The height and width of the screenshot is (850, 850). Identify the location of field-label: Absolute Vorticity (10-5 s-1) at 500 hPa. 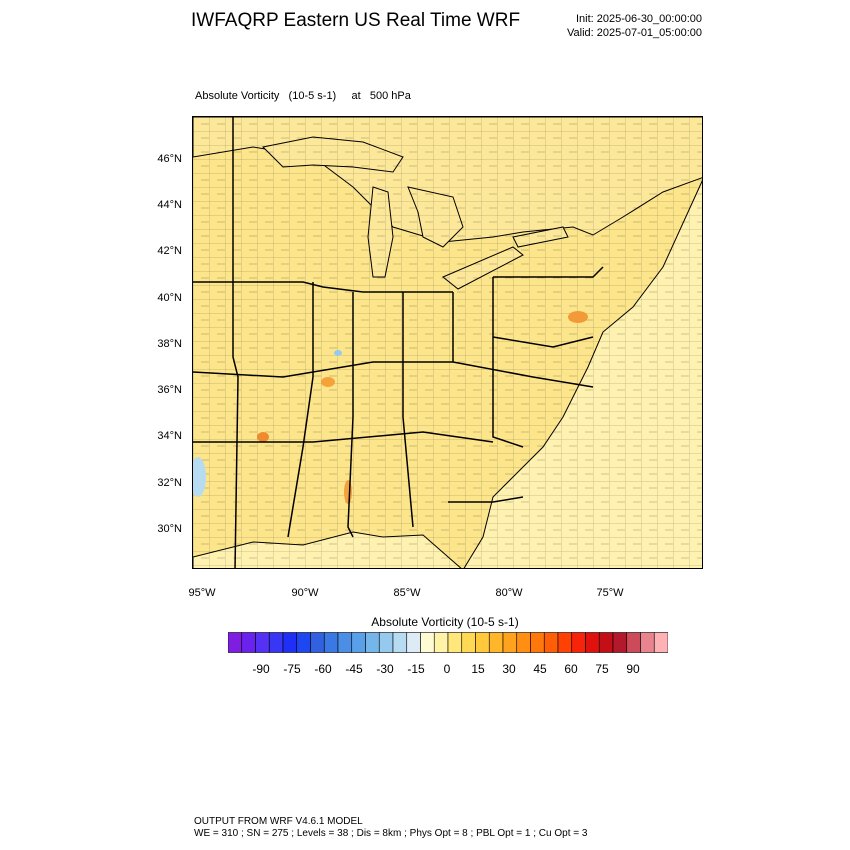
(303, 96).